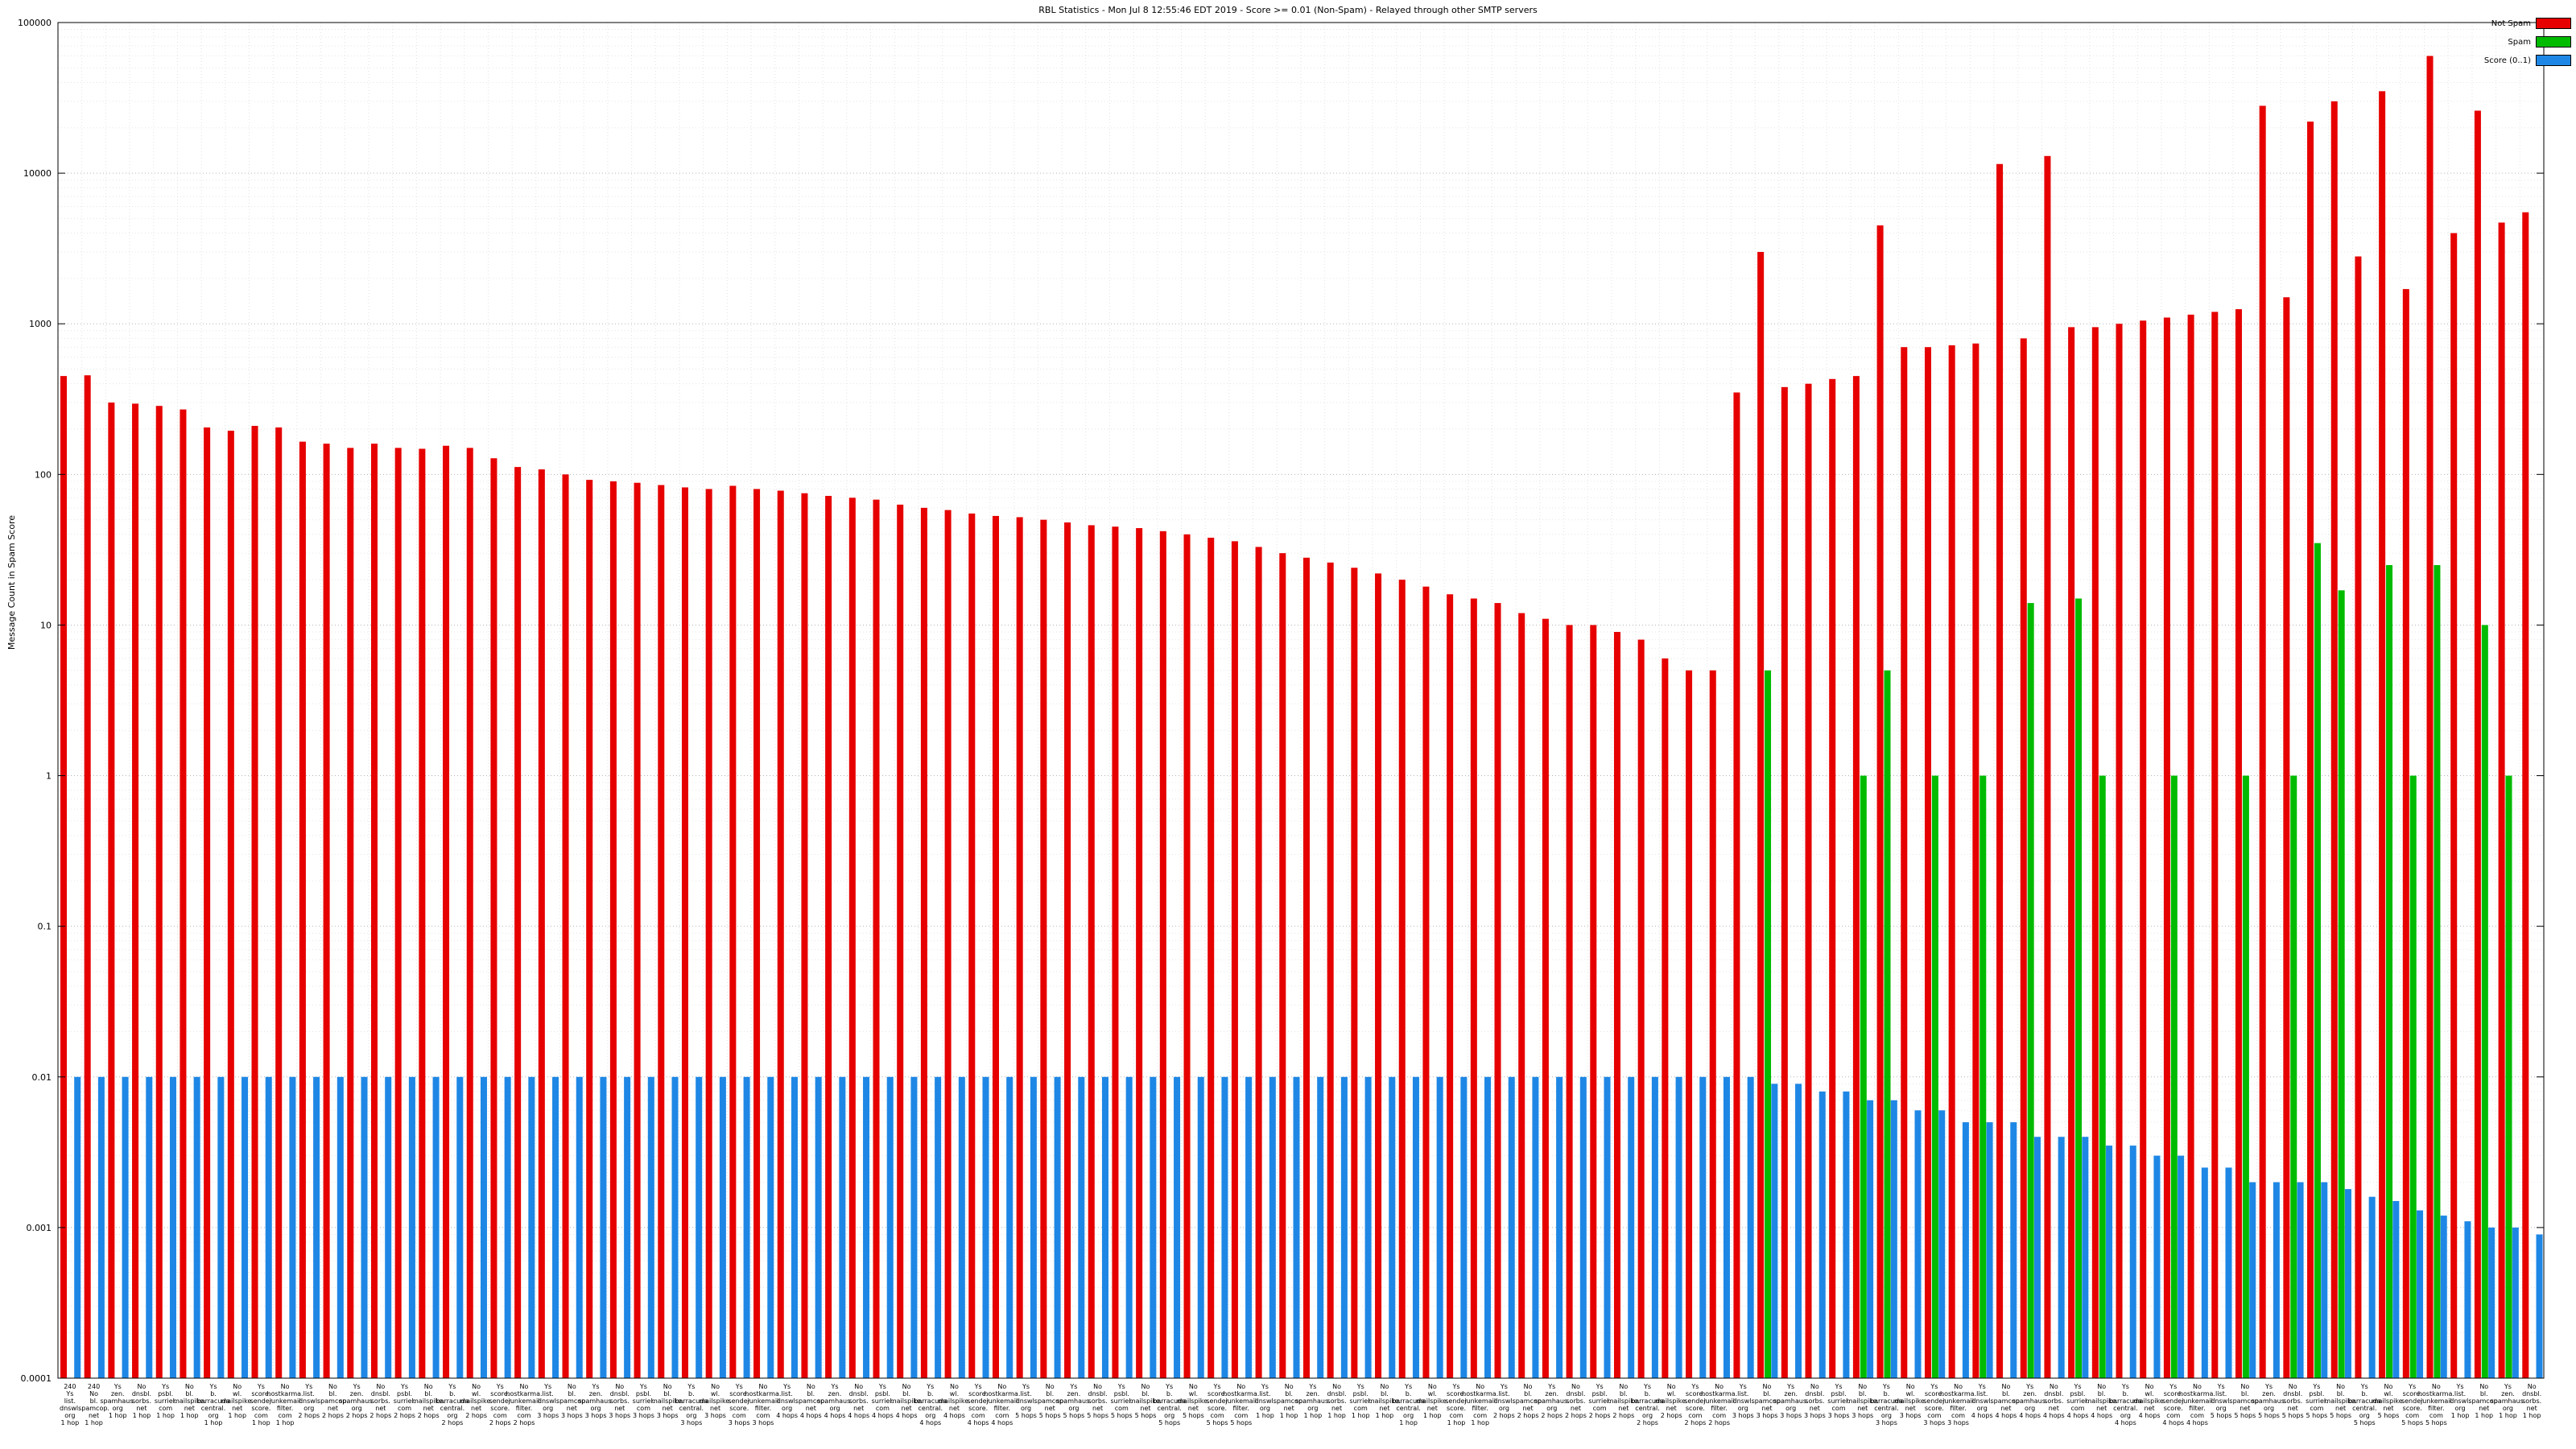  What do you see at coordinates (2101, 1401) in the screenshot?
I see `x-category-label: No bl. mailspike. net 4 hops` at bounding box center [2101, 1401].